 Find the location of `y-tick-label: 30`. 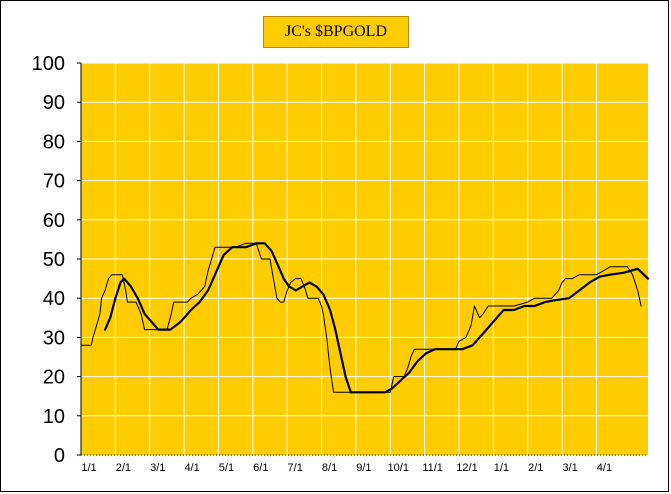

y-tick-label: 30 is located at coordinates (54, 338).